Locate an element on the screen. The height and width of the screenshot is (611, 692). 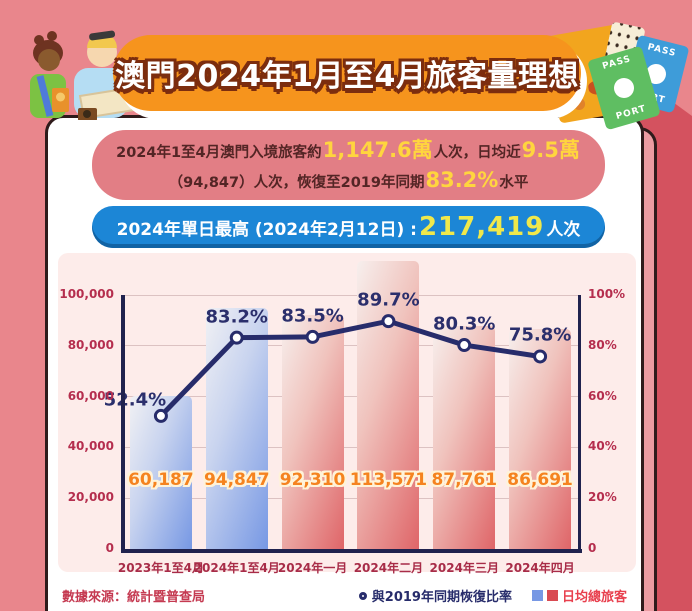
peak-day-card: 2024年單日最高 (2024年2月12日) : 217,419 人次 is located at coordinates (348, 227).